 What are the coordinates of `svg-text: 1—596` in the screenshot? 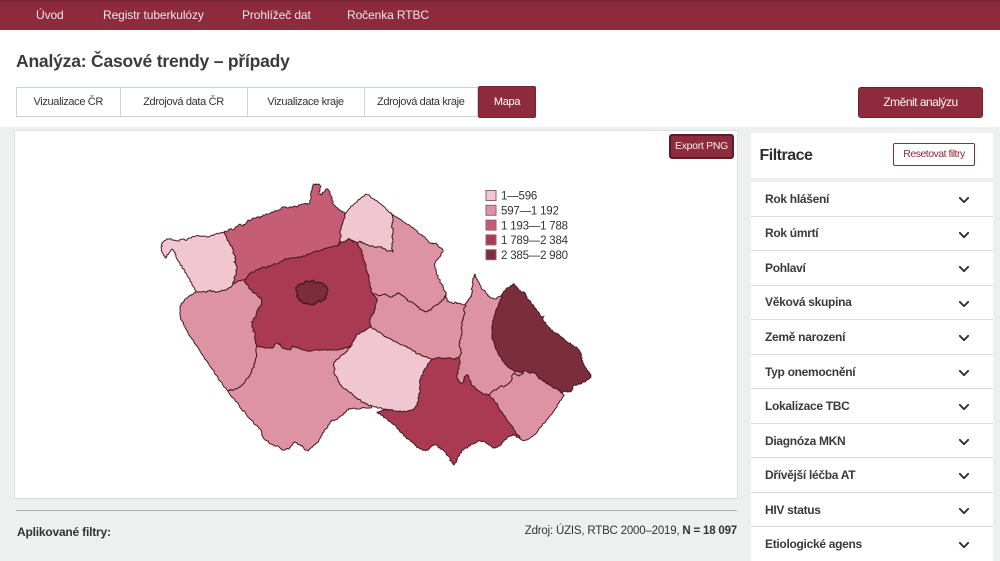 It's located at (519, 197).